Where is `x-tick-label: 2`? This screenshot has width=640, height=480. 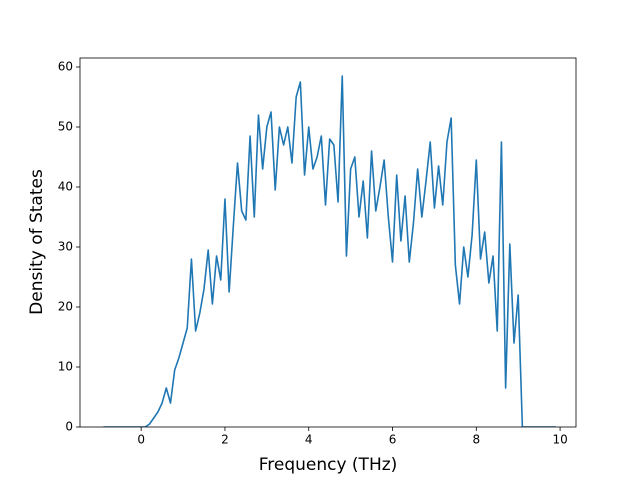 x-tick-label: 2 is located at coordinates (225, 440).